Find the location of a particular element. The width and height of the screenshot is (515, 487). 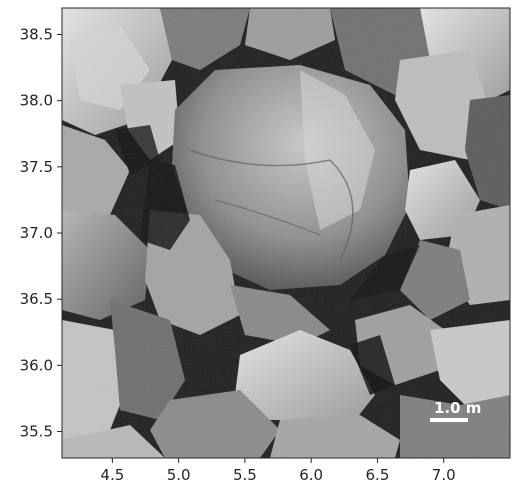

x-tick-label: 5.0 is located at coordinates (179, 475).